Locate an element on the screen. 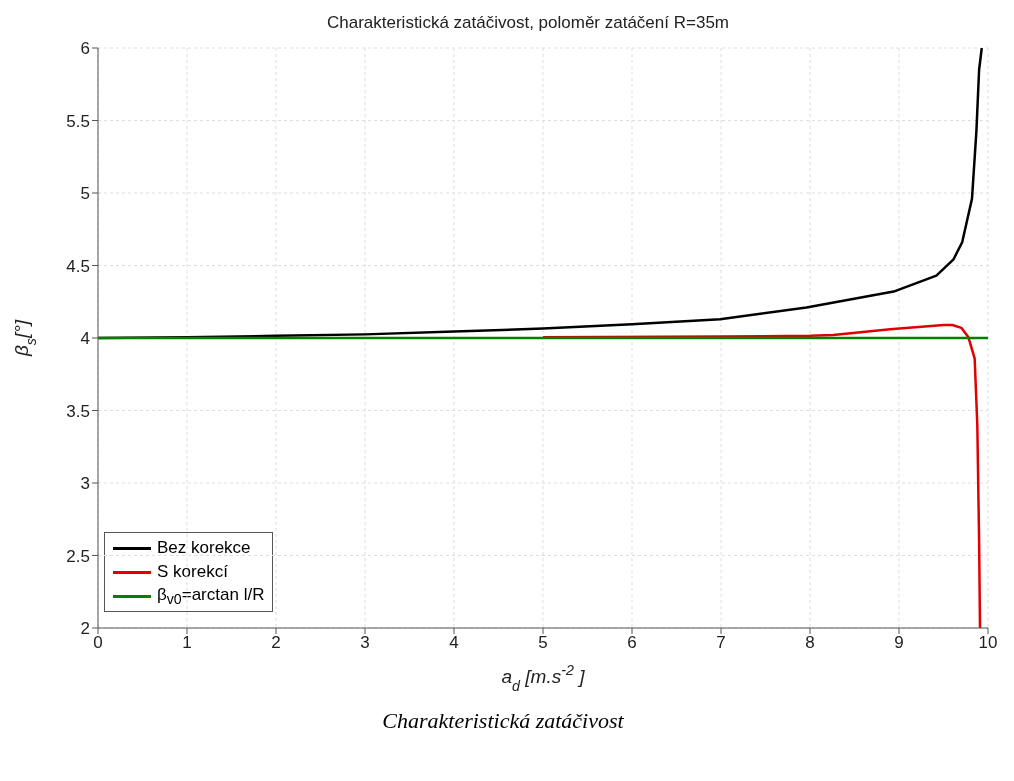  y-tick-label: 4 is located at coordinates (85, 339).